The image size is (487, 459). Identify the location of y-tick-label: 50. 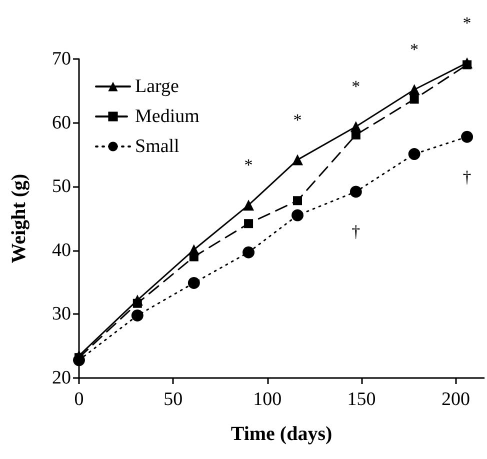
(61, 187).